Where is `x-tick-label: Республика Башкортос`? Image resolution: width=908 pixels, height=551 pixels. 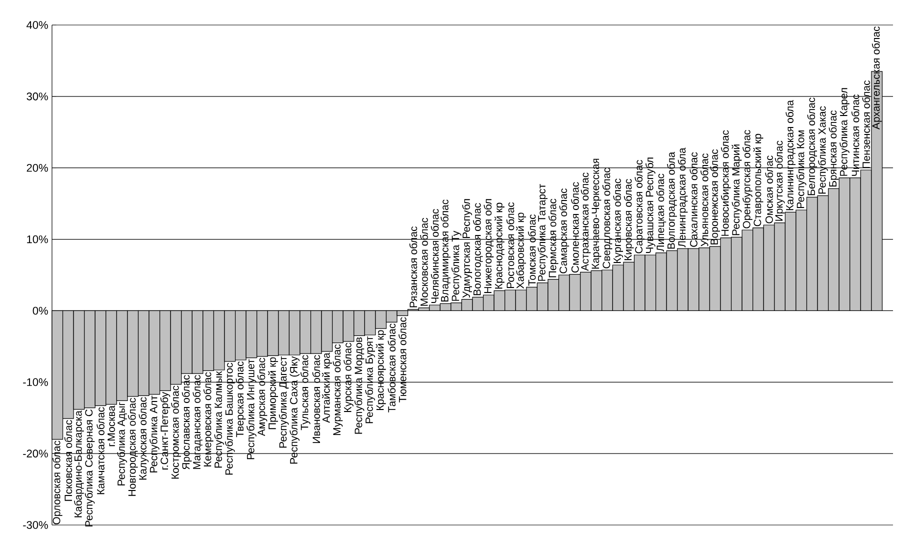 x-tick-label: Республика Башкортос is located at coordinates (229, 418).